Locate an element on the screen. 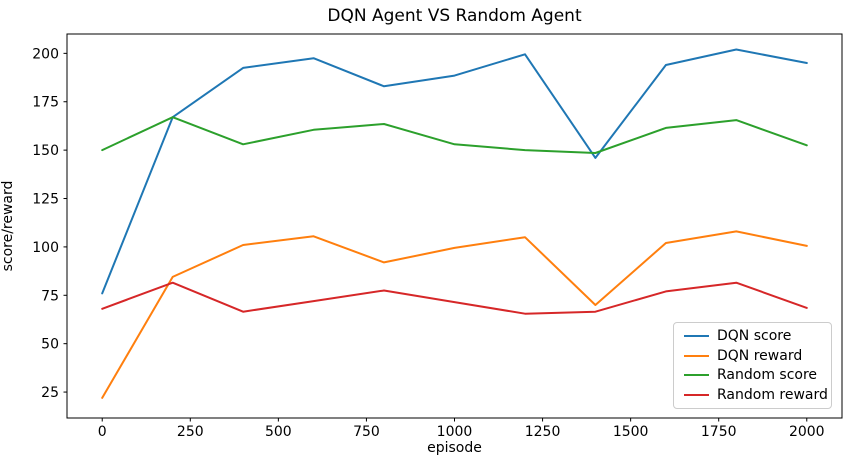 Image resolution: width=850 pixels, height=470 pixels. y-tick-label: 175 is located at coordinates (45, 103).